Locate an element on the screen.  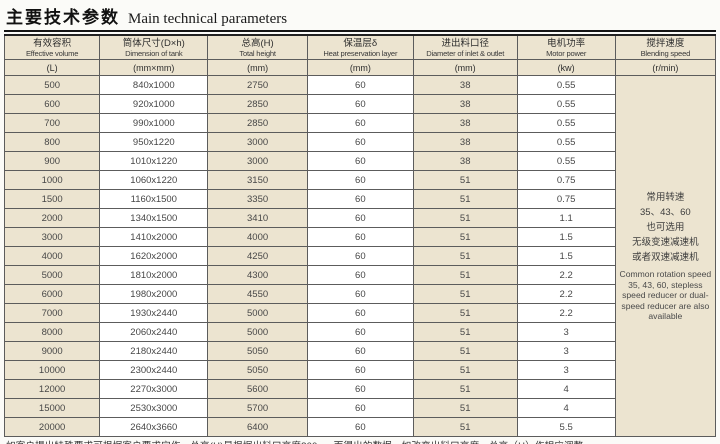
table-cell: 1340x1500 is located at coordinates (154, 218).